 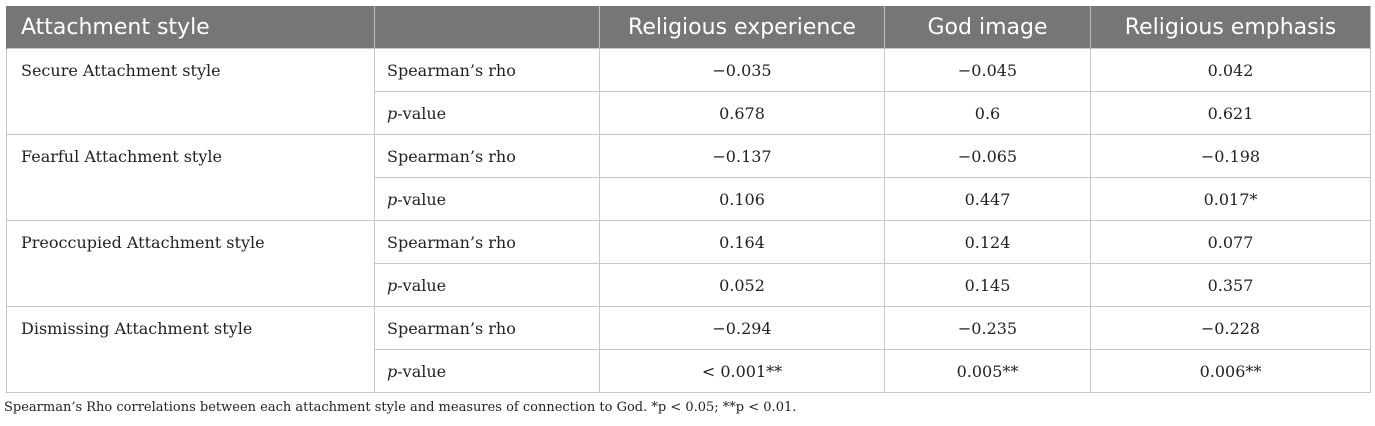 What do you see at coordinates (1230, 70) in the screenshot?
I see `rho-religious-emphasis: 0.042` at bounding box center [1230, 70].